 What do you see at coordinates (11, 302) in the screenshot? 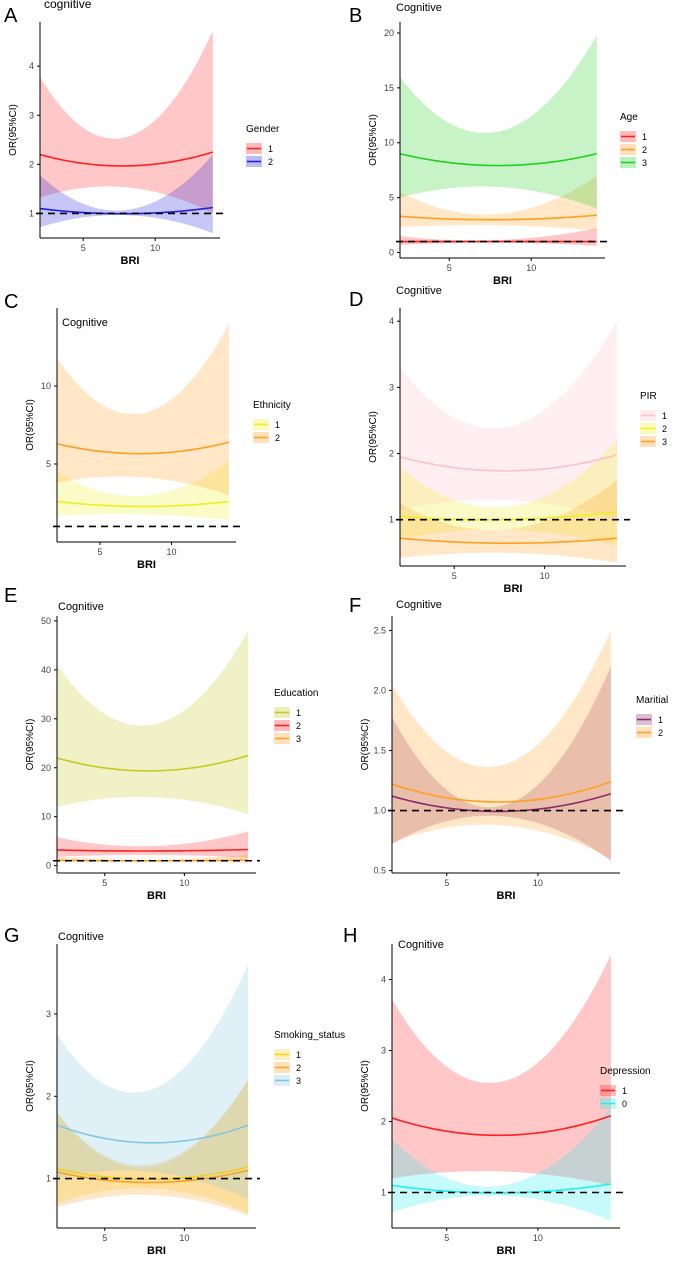
I see `panel-label: C` at bounding box center [11, 302].